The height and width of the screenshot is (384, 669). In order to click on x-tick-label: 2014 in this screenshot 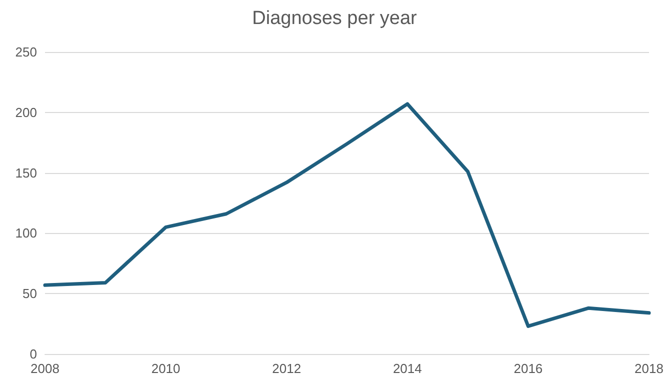, I will do `click(407, 368)`.